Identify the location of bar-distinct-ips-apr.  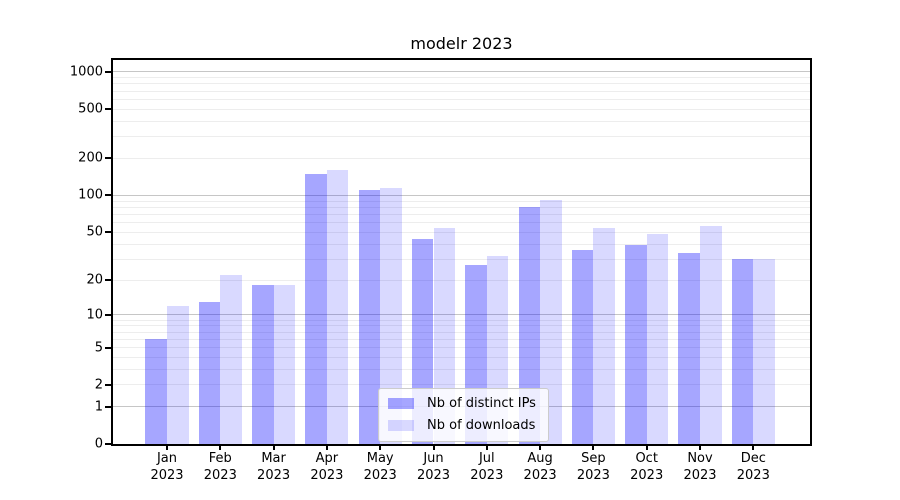
(316, 308).